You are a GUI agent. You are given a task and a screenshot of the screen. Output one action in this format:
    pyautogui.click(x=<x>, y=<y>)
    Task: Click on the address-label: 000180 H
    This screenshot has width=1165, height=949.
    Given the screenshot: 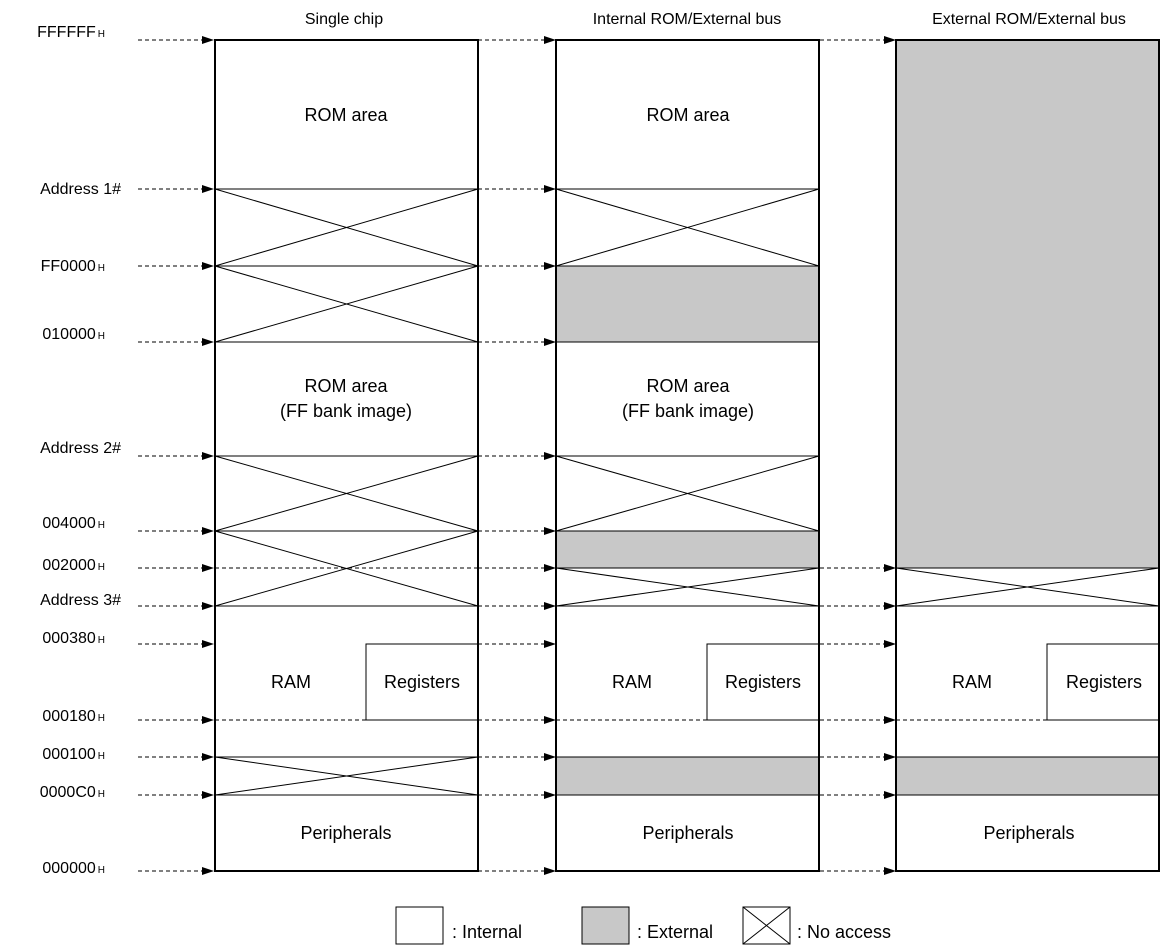 What is the action you would take?
    pyautogui.click(x=73, y=716)
    